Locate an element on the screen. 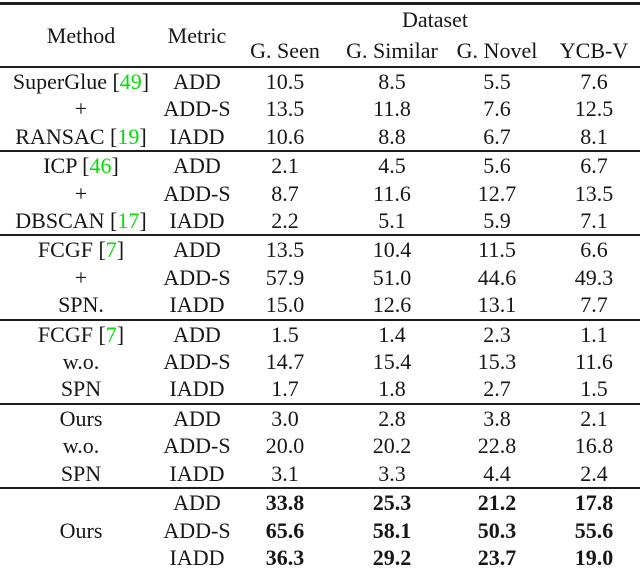 This screenshot has height=571, width=640. value-cell: 29.2 is located at coordinates (392, 557).